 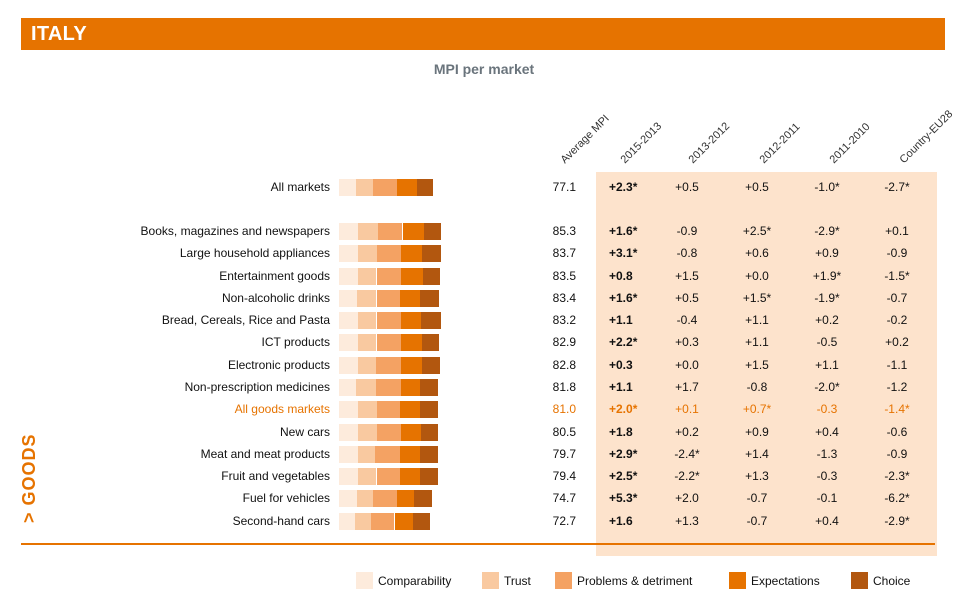 I want to click on change-cell-country-eu28: -2.3*, so click(x=897, y=476).